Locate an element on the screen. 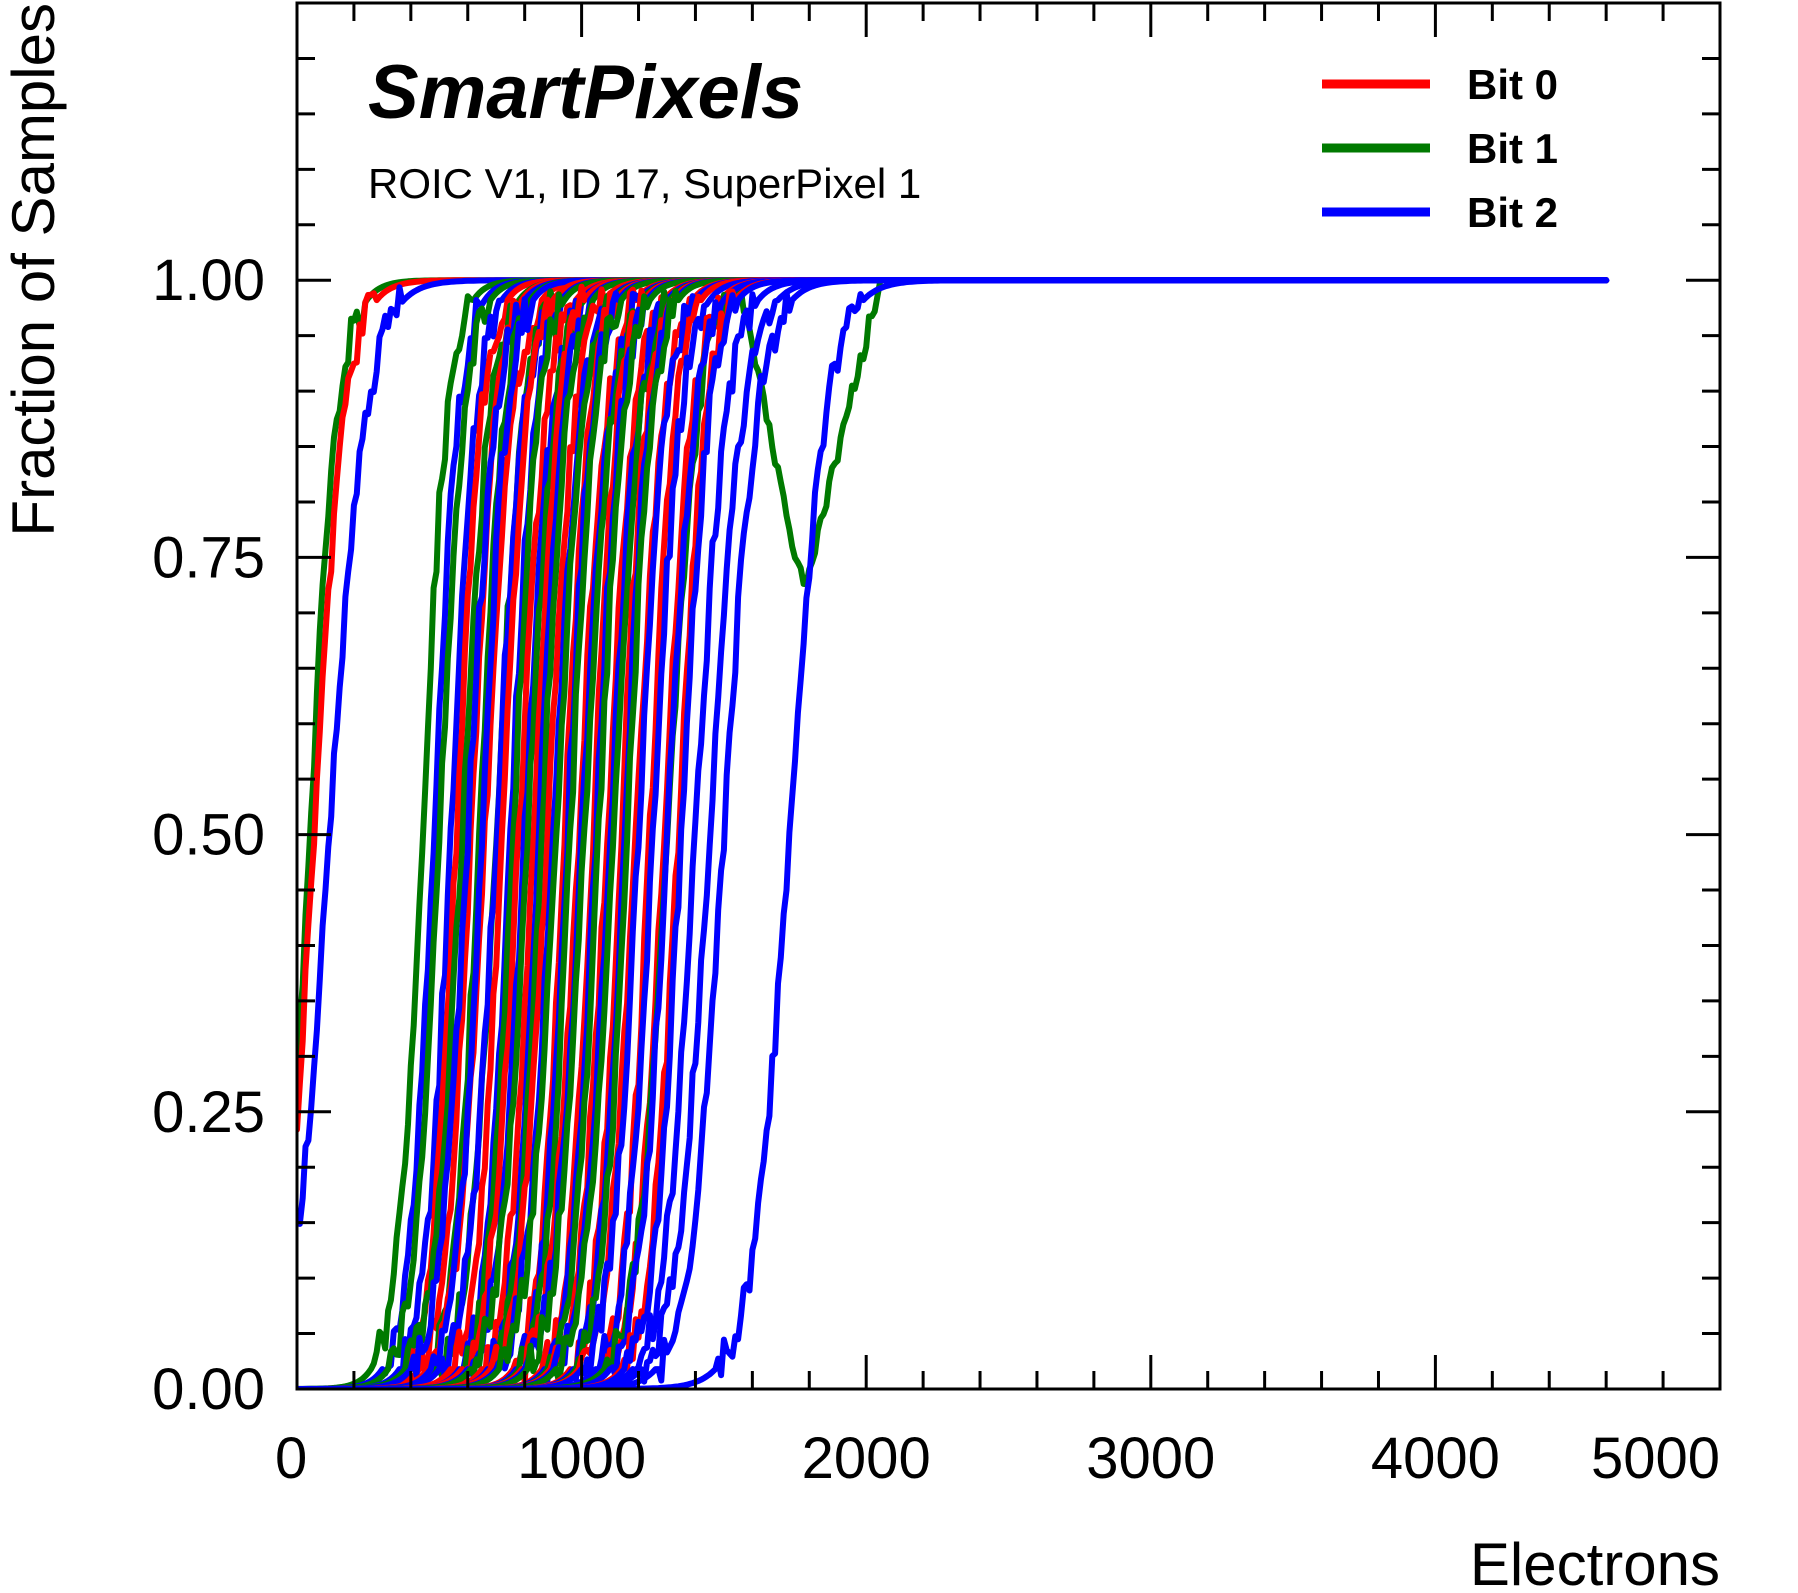  y-tick-label: 0.25 is located at coordinates (208, 1112).